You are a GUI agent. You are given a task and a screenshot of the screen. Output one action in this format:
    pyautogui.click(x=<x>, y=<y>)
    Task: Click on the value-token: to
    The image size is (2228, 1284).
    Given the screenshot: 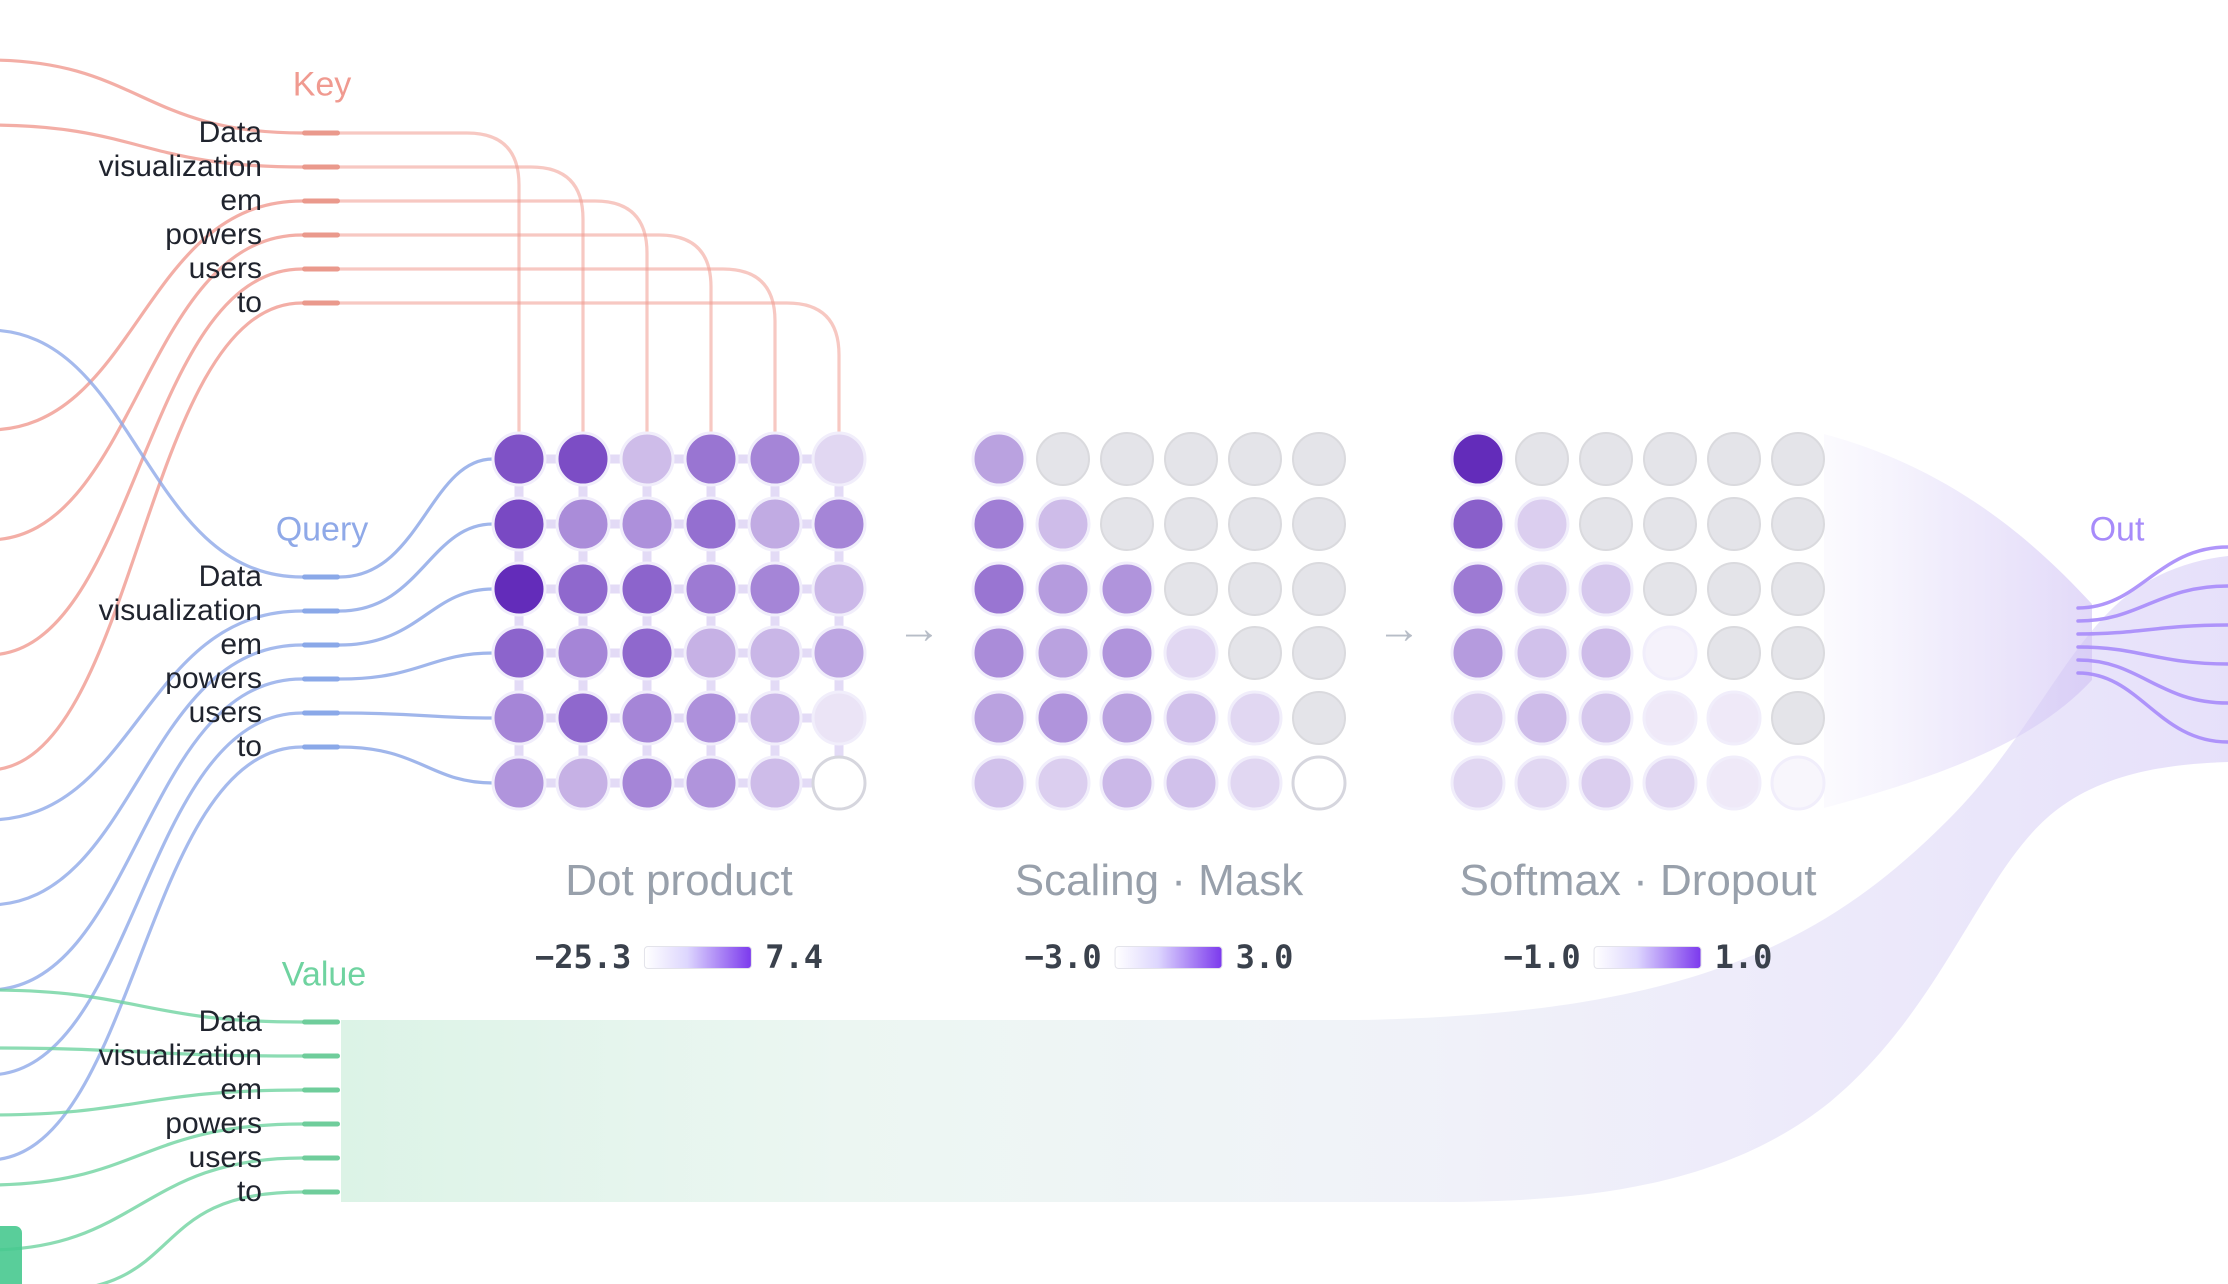 What is the action you would take?
    pyautogui.click(x=249, y=1191)
    